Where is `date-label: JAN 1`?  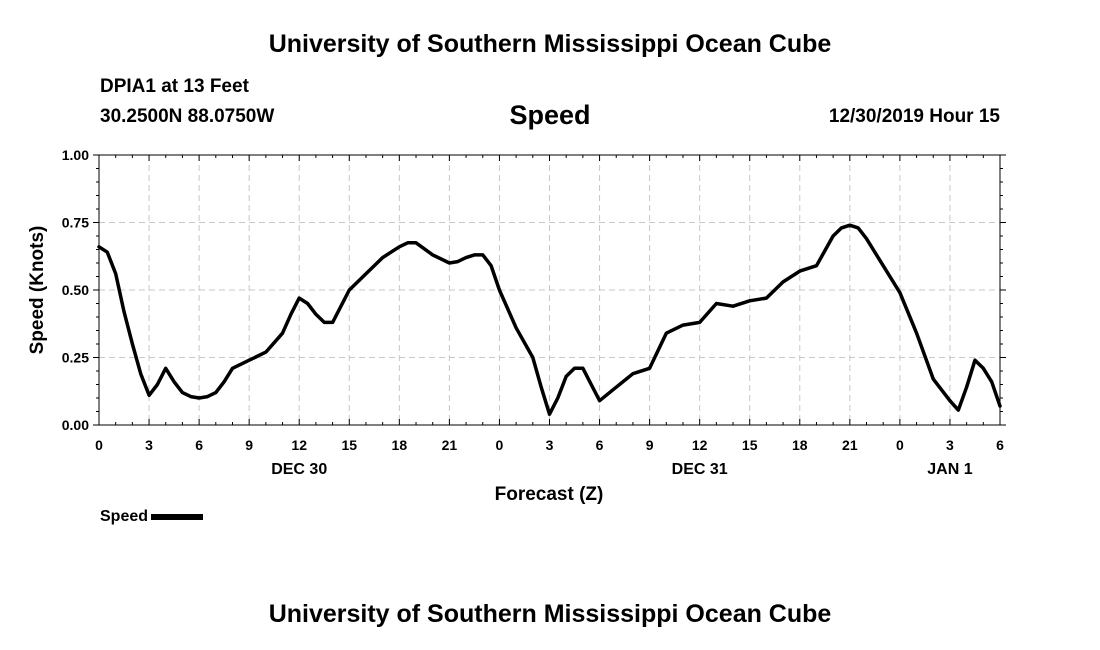 date-label: JAN 1 is located at coordinates (949, 469).